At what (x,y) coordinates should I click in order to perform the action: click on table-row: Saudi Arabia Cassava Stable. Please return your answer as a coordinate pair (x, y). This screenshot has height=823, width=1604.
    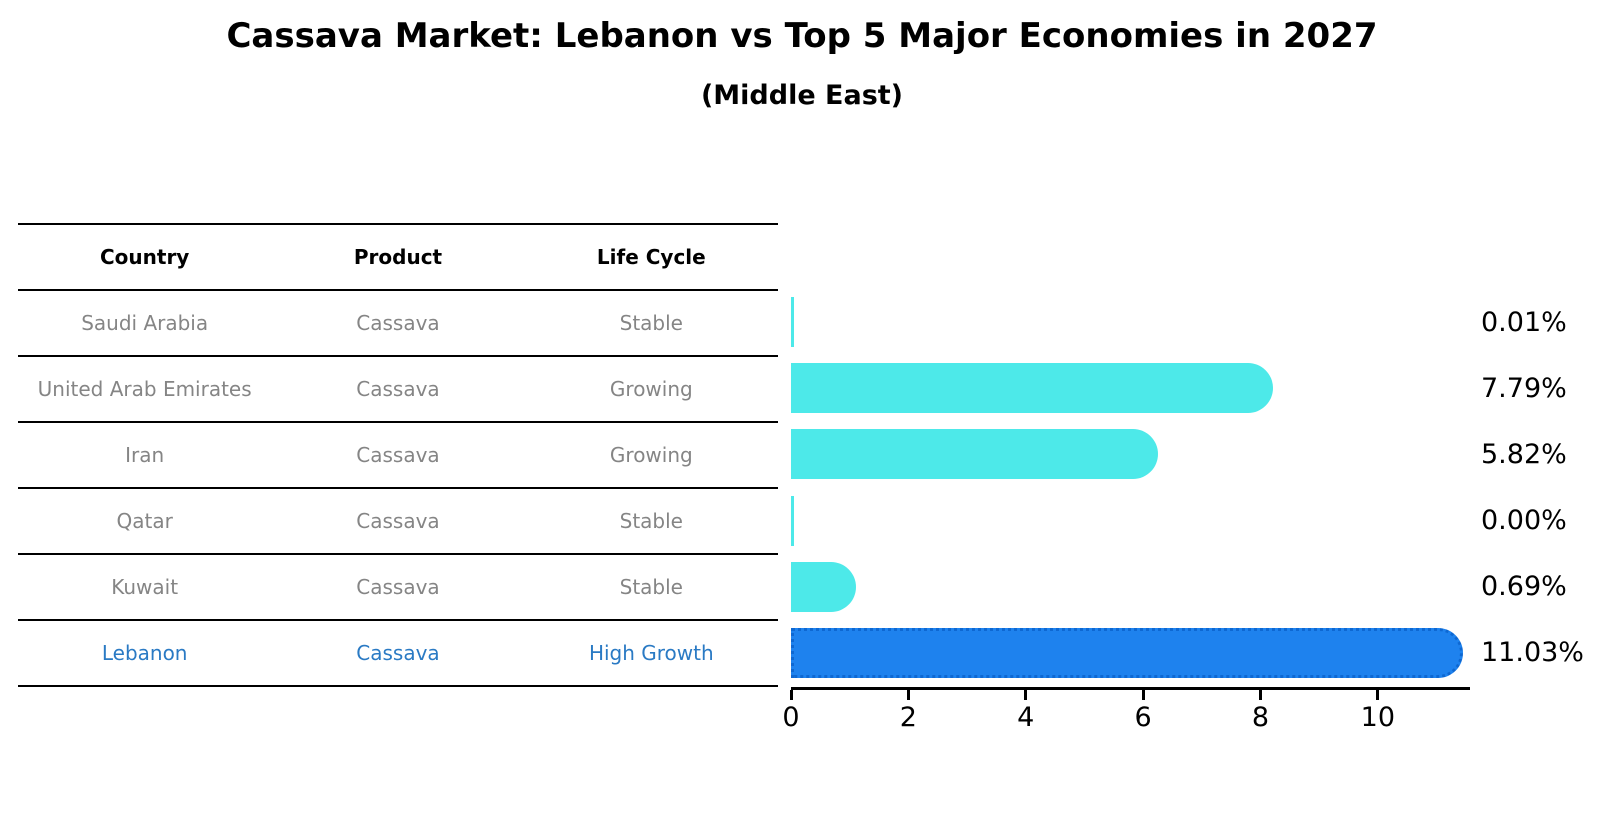
    Looking at the image, I should click on (398, 324).